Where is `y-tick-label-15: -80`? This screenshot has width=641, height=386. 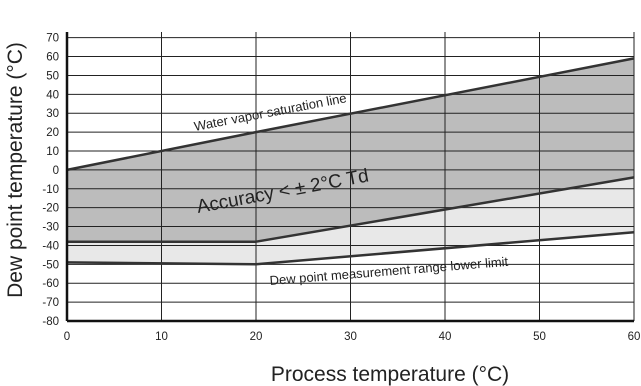
y-tick-label-15: -80 is located at coordinates (50, 322).